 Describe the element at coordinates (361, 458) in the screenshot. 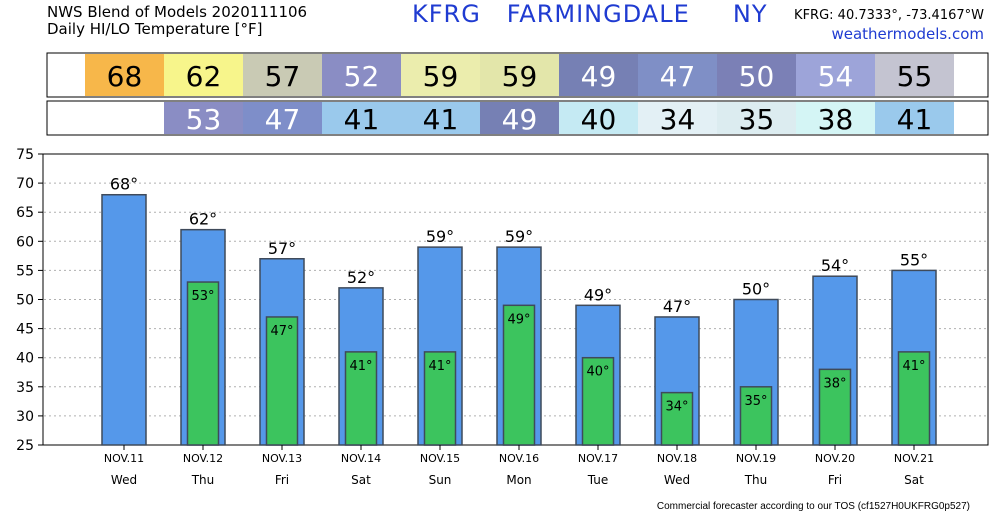

I see `x-tick-label: NOV.14` at that location.